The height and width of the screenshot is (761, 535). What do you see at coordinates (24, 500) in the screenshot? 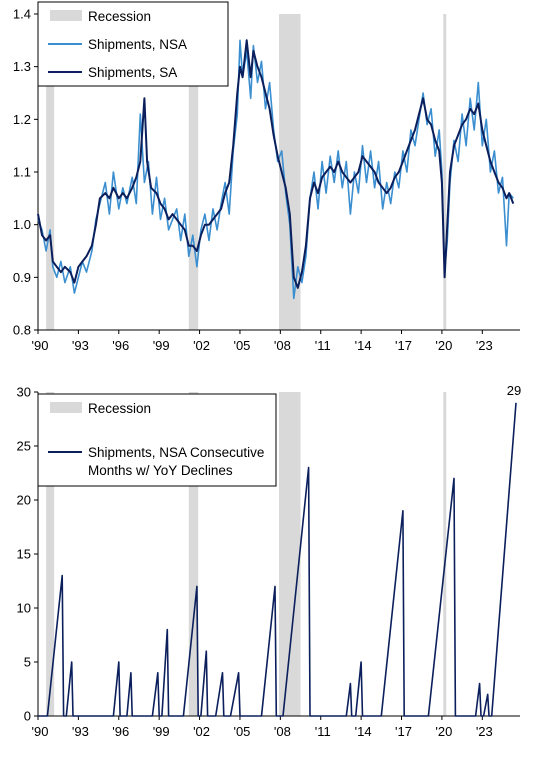
I see `y-tick-label: 20` at bounding box center [24, 500].